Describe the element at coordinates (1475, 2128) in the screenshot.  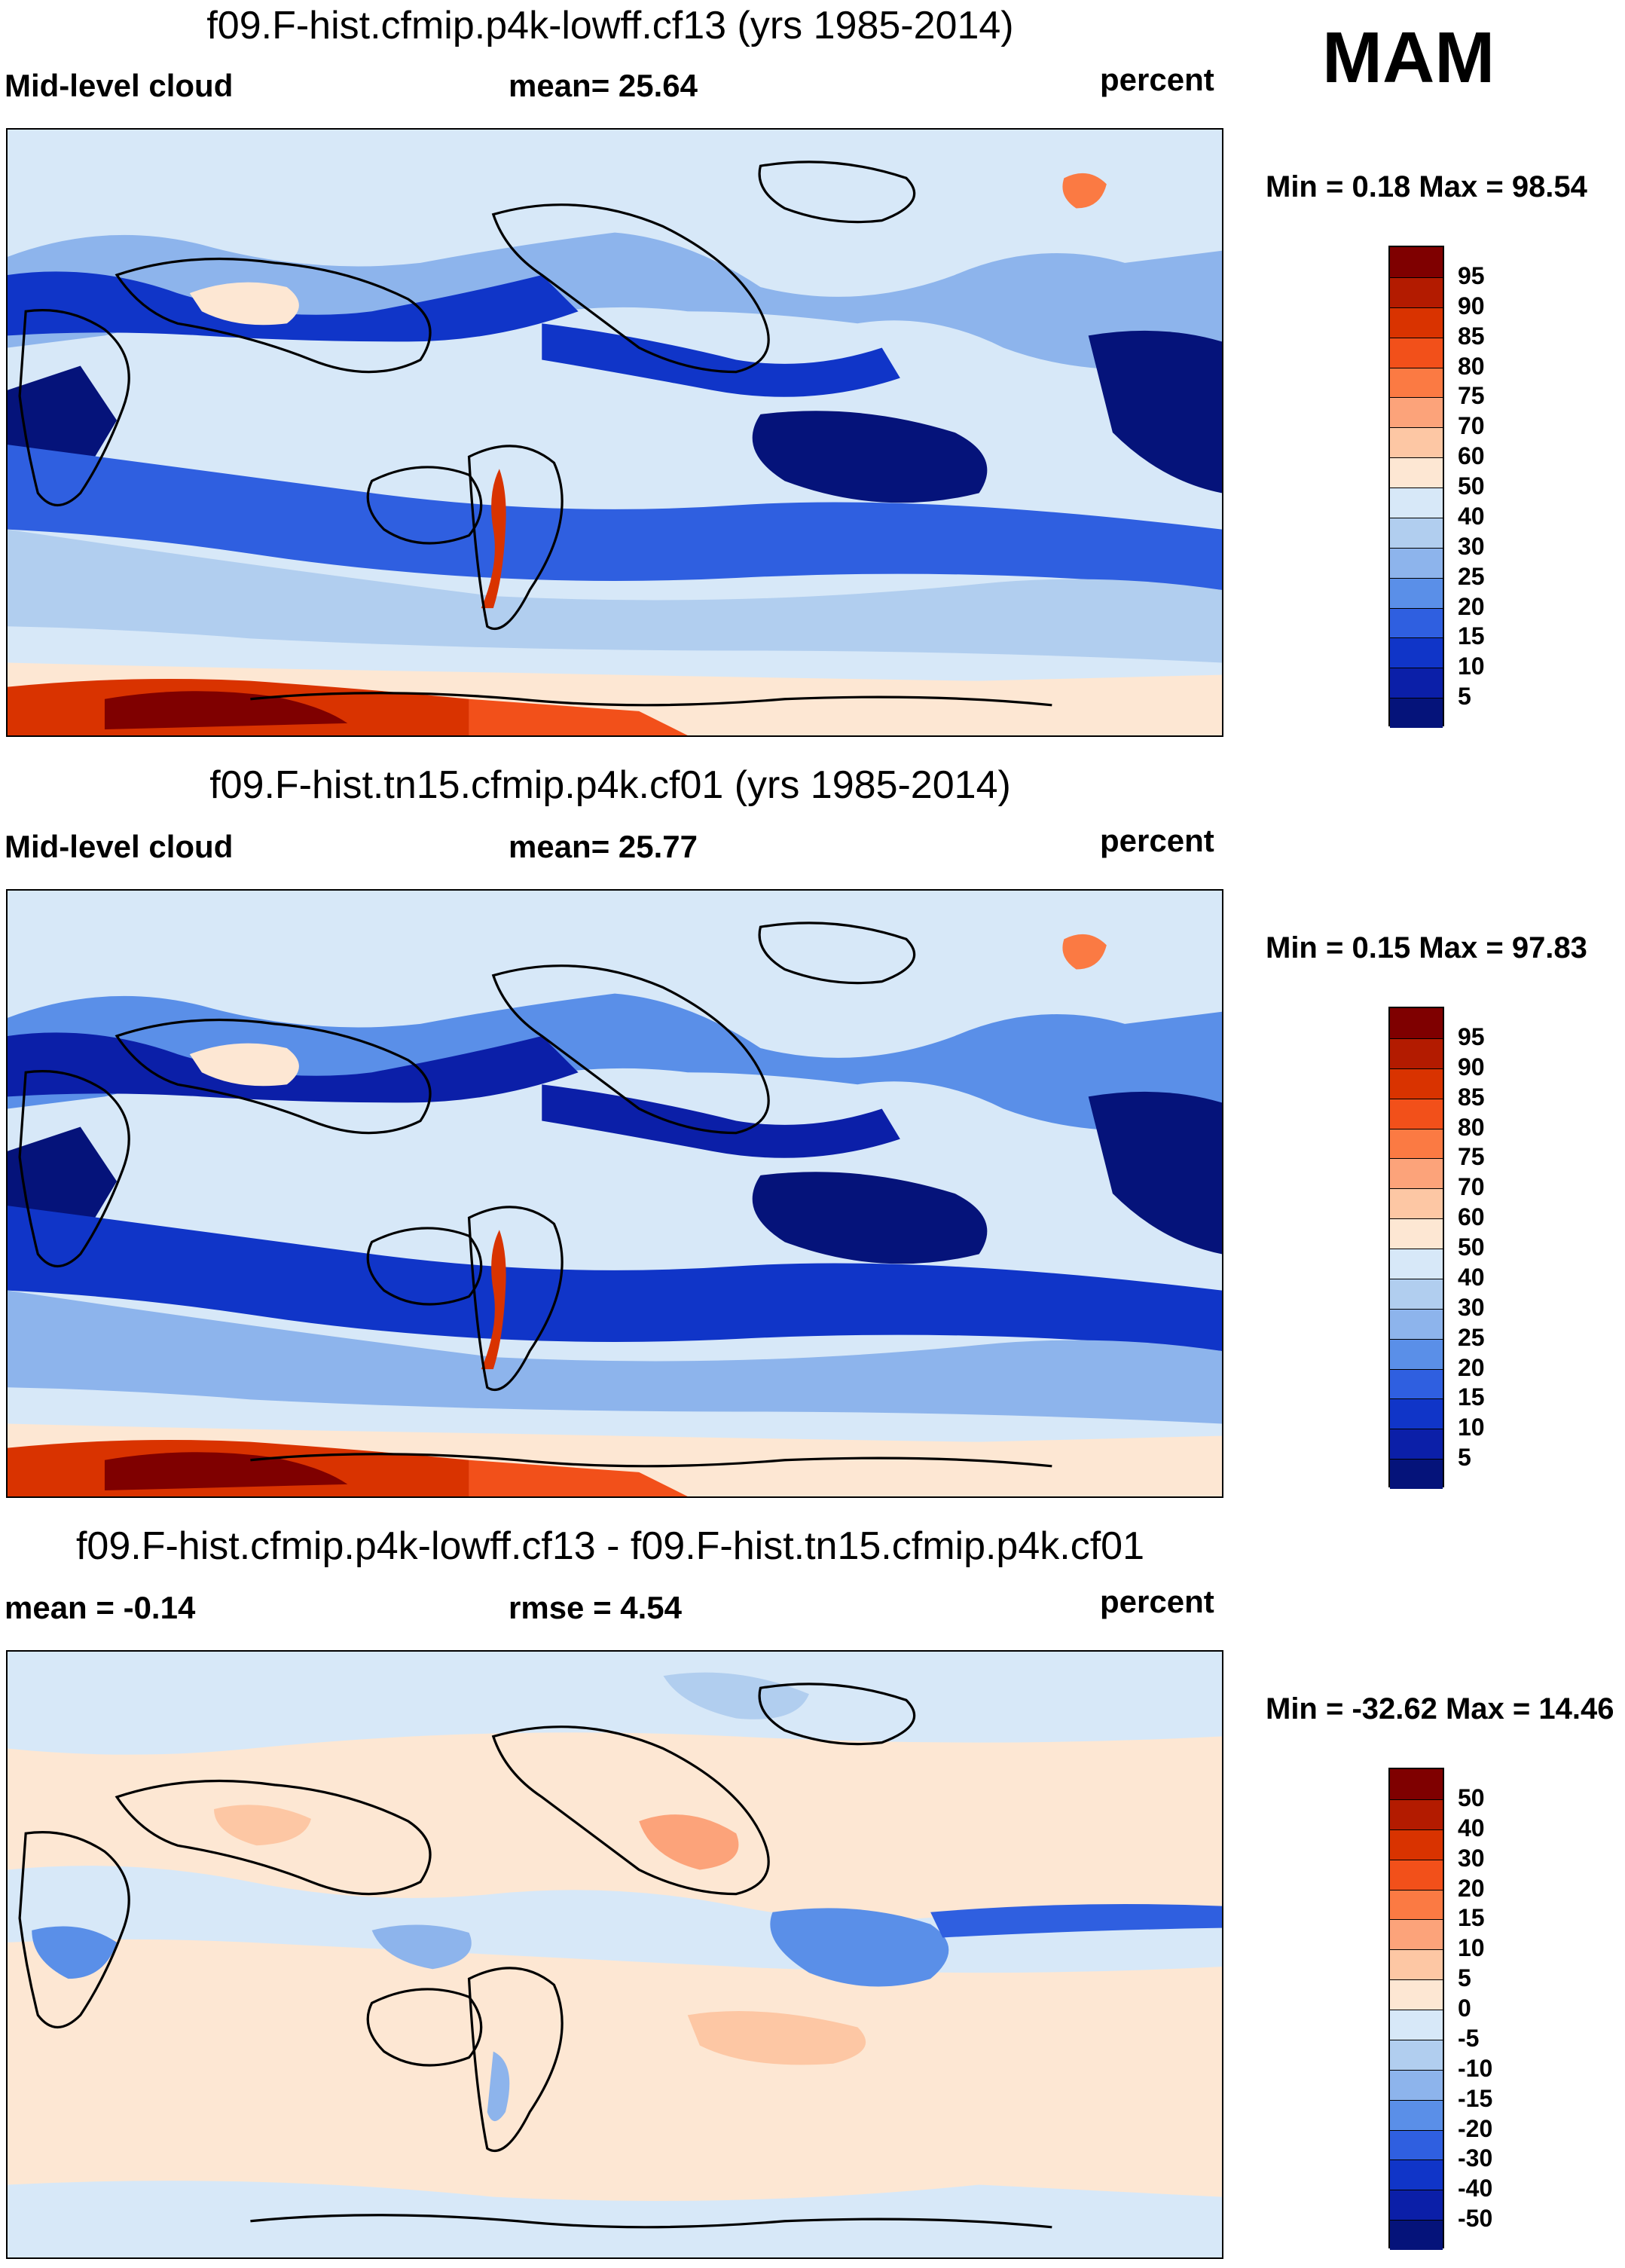
I see `colorbar-label: -20` at that location.